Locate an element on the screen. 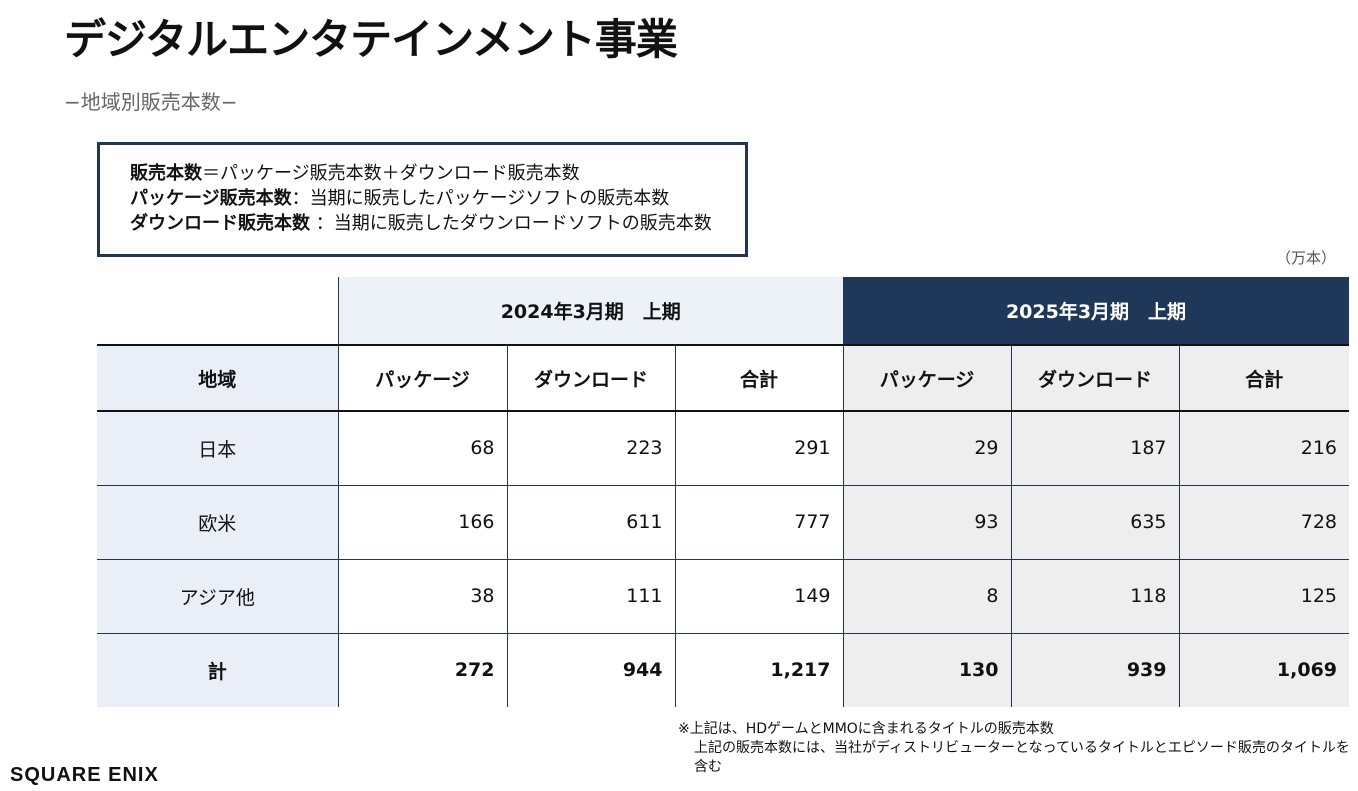 The height and width of the screenshot is (791, 1358). value-cell: 944 is located at coordinates (590, 670).